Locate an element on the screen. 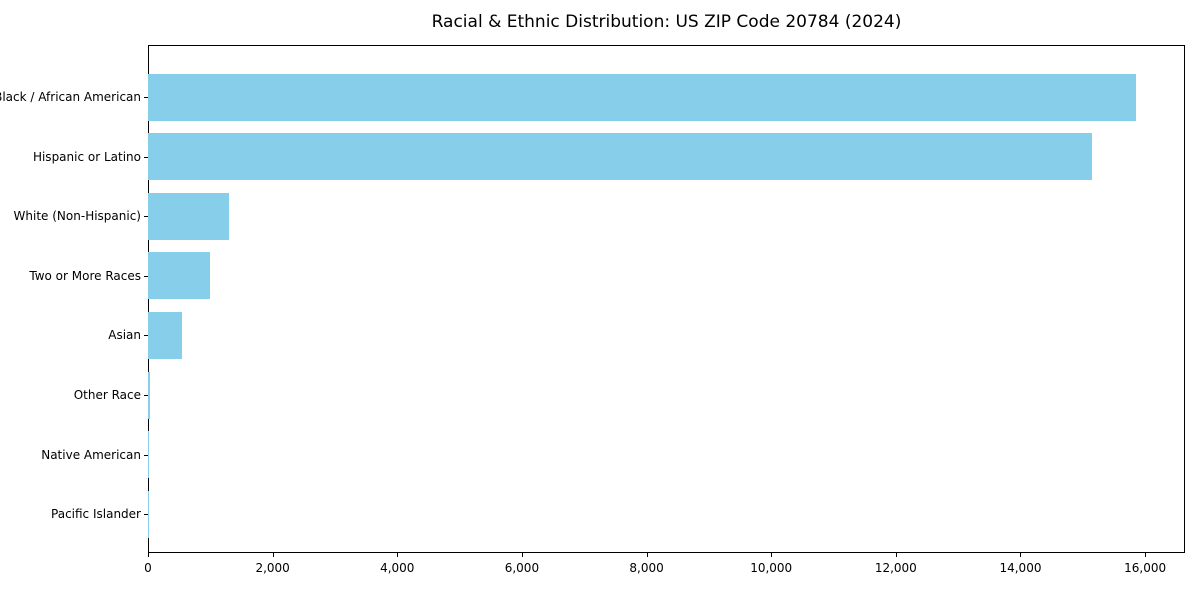 The height and width of the screenshot is (600, 1200). x-axis-tick-label: 12,000 is located at coordinates (895, 568).